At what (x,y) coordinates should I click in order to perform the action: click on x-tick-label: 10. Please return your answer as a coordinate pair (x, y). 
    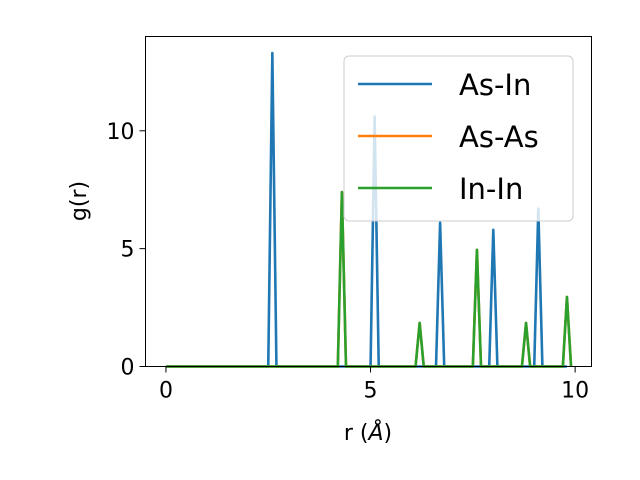
    Looking at the image, I should click on (575, 391).